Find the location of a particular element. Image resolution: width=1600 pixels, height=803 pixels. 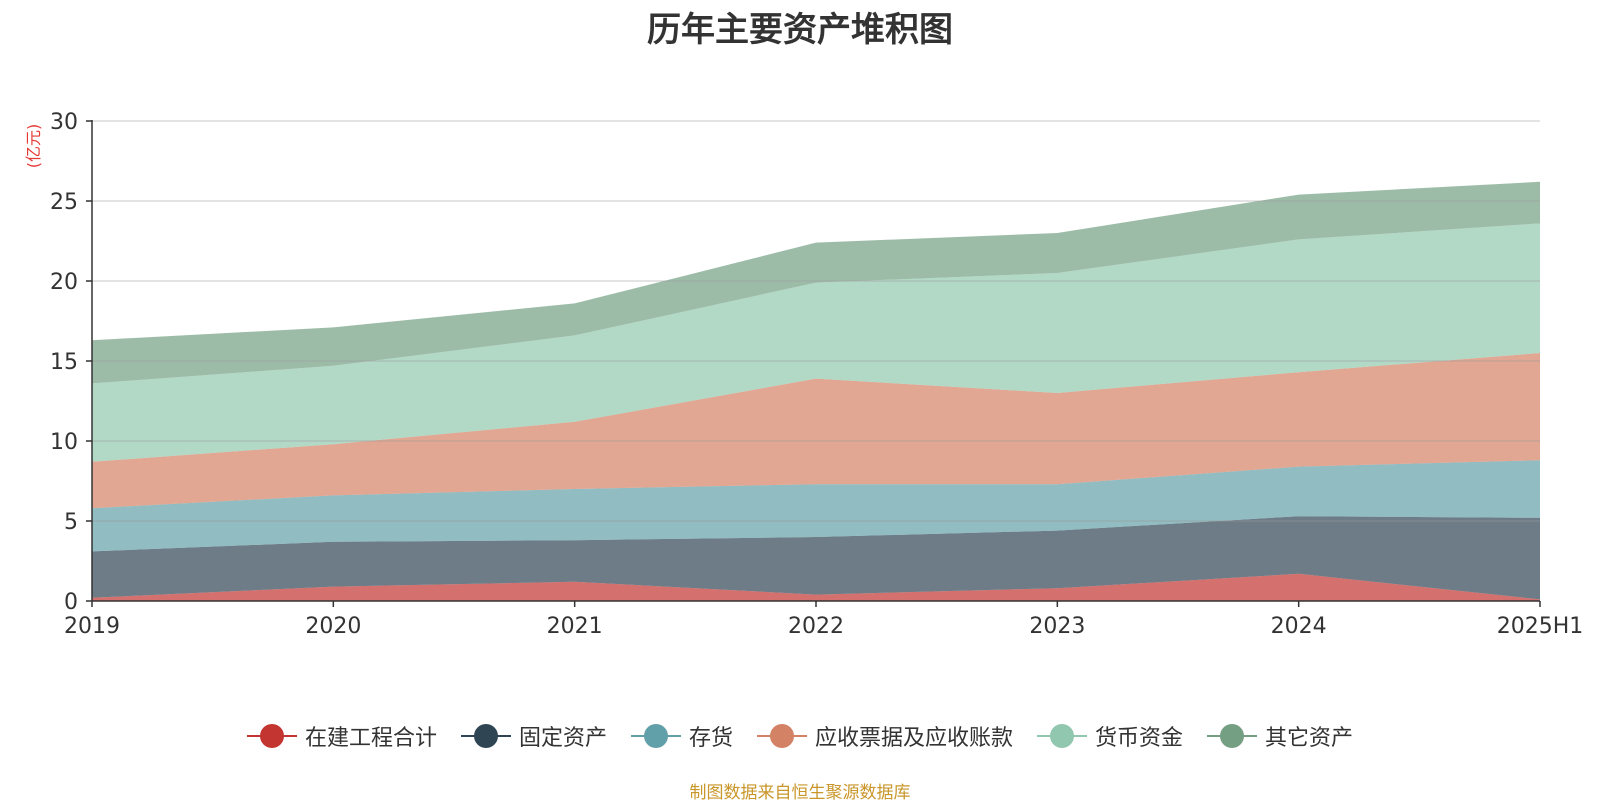

y-tick-label: 0 is located at coordinates (71, 602).